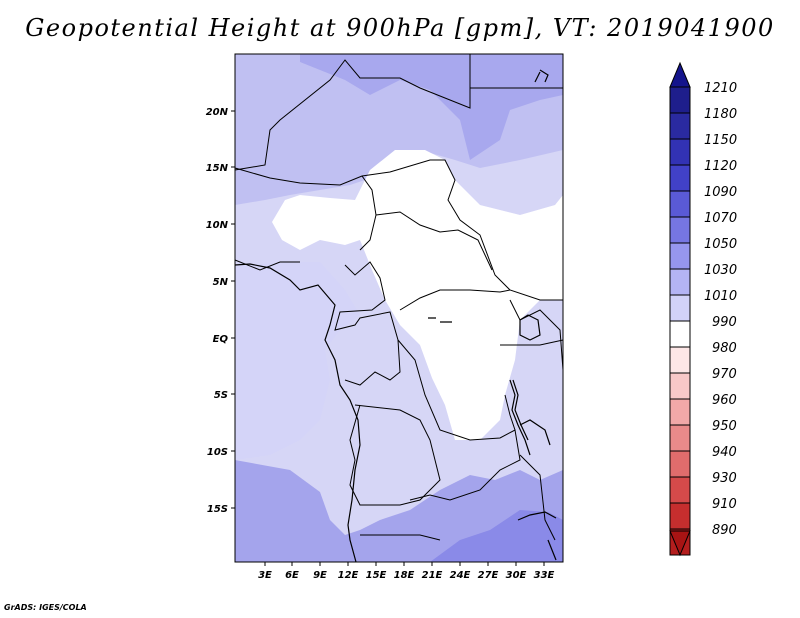 Image resolution: width=800 pixels, height=618 pixels. What do you see at coordinates (221, 282) in the screenshot?
I see `y-tick-label: 5N` at bounding box center [221, 282].